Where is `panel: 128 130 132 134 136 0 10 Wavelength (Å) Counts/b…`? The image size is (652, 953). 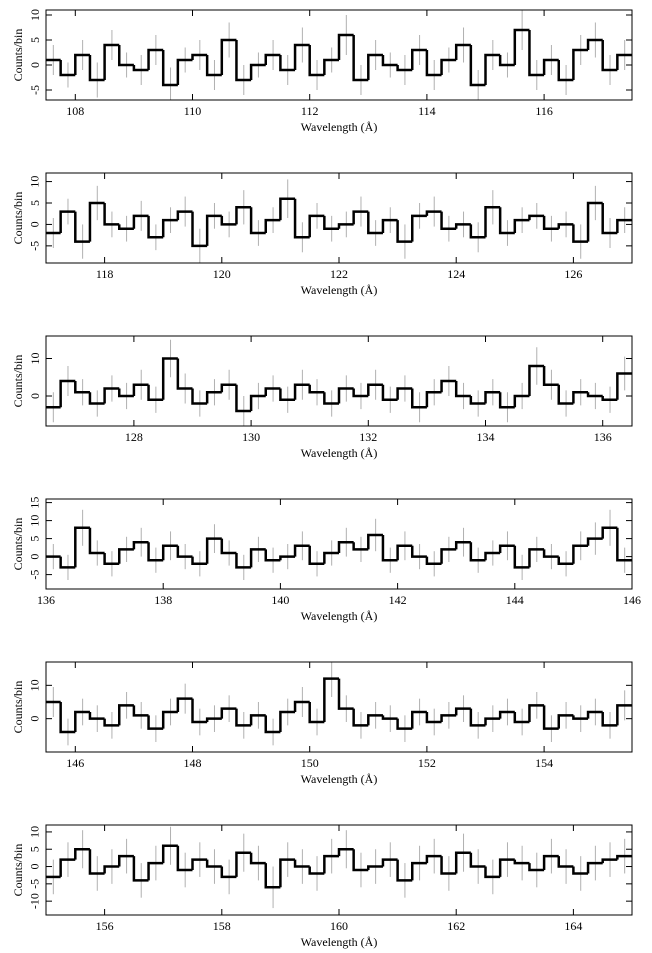
panel: 128 130 132 134 136 0 10 Wavelength (Å) Counts/b… is located at coordinates (322, 397).